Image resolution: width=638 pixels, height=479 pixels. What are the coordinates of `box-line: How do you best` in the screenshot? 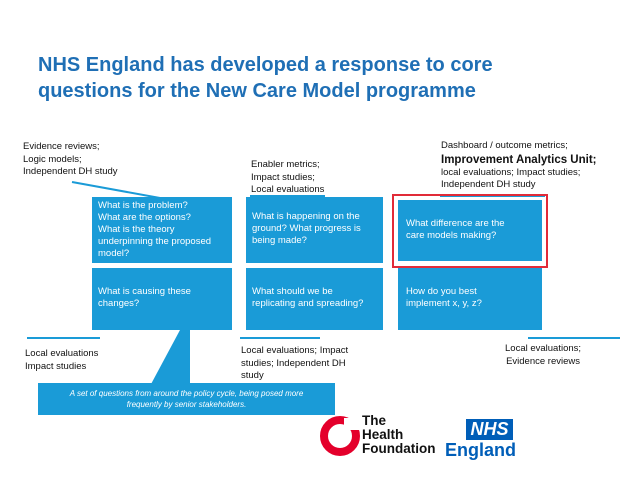 It's located at (441, 291).